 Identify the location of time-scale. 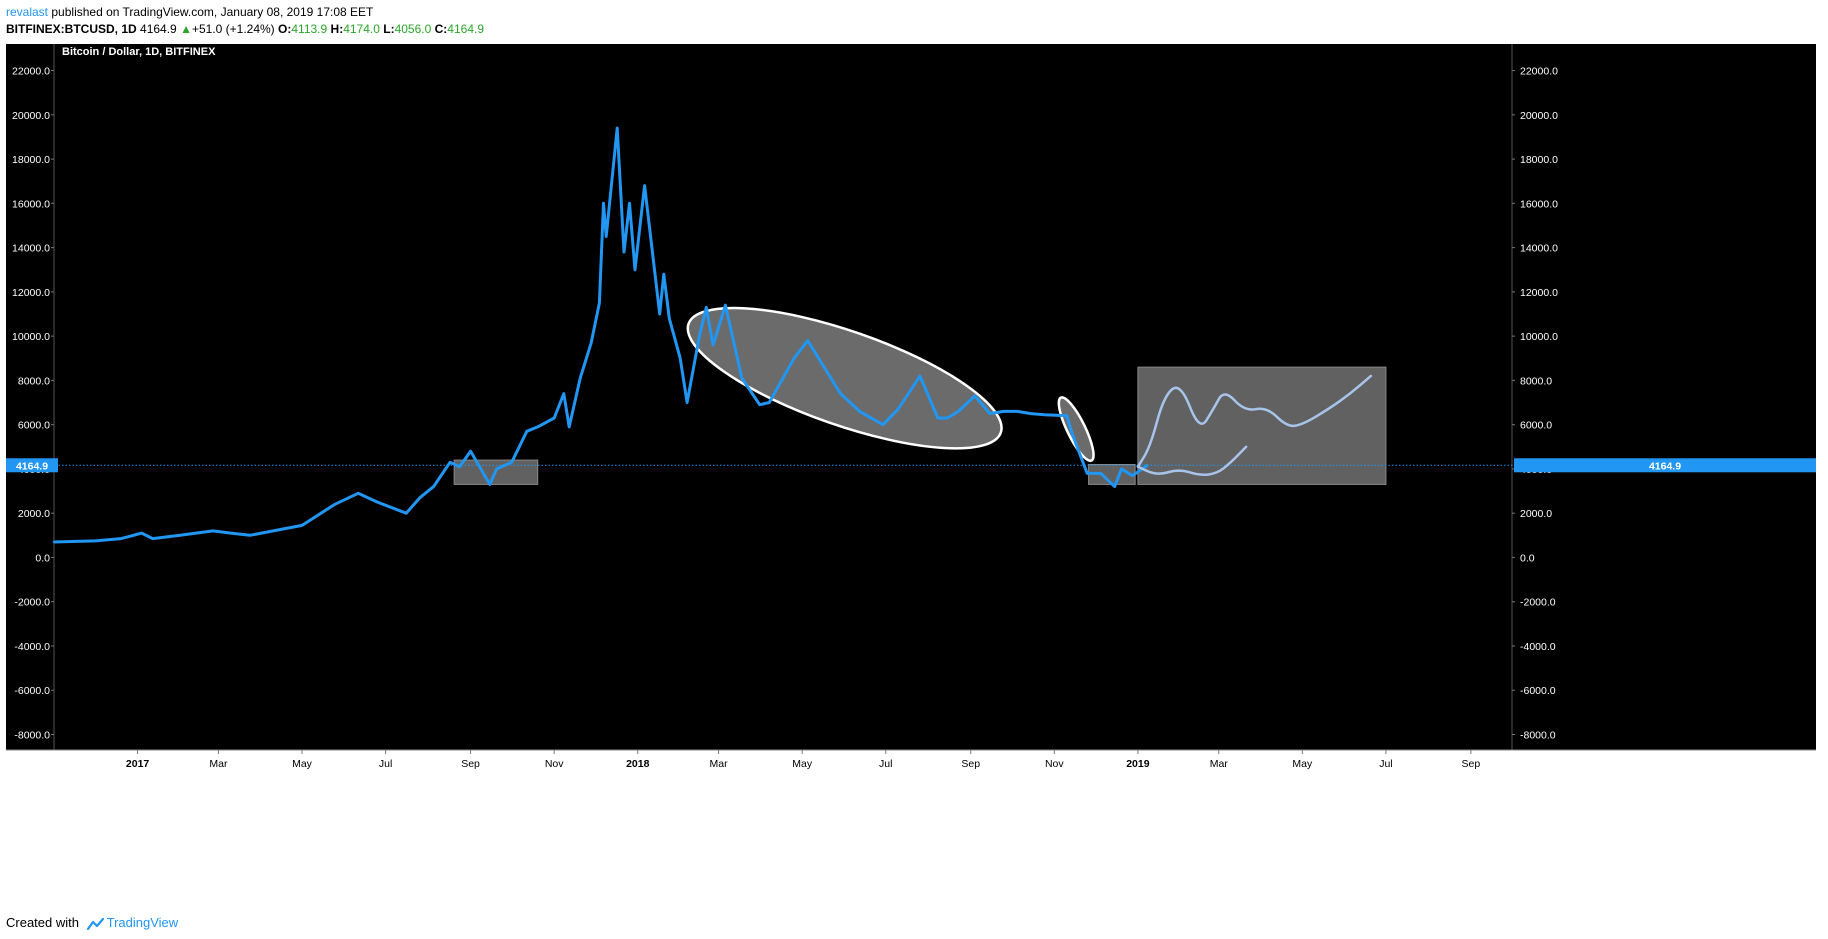
(911, 762).